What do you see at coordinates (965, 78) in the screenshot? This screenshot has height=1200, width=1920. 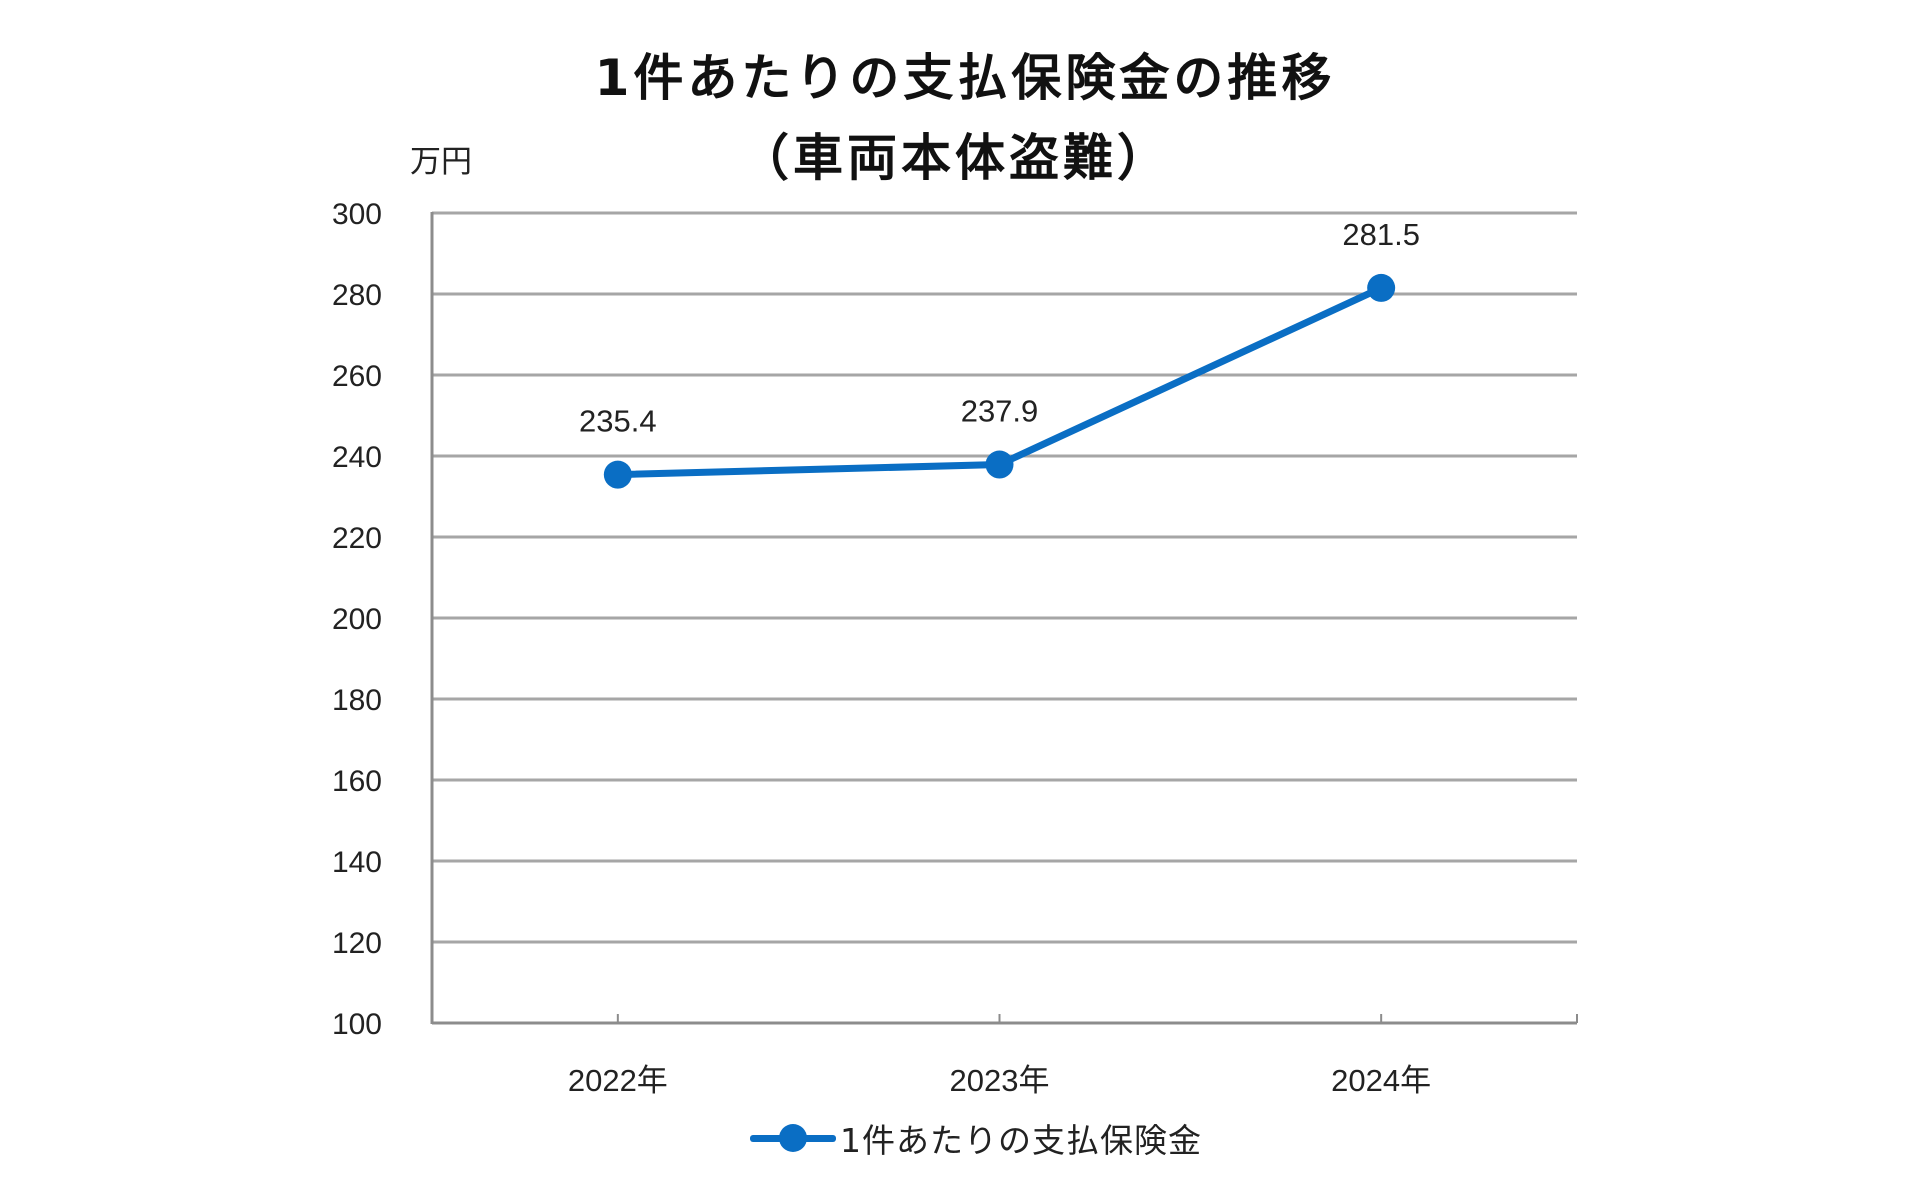 I see `chart-title: 1件あたりの支払保険金の推移` at bounding box center [965, 78].